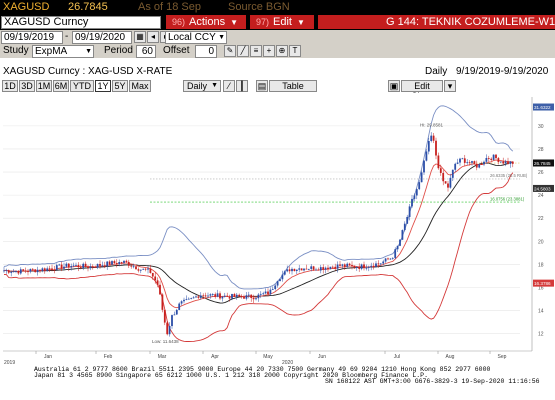 This screenshot has height=400, width=555. What do you see at coordinates (543, 188) in the screenshot?
I see `price-tag` at bounding box center [543, 188].